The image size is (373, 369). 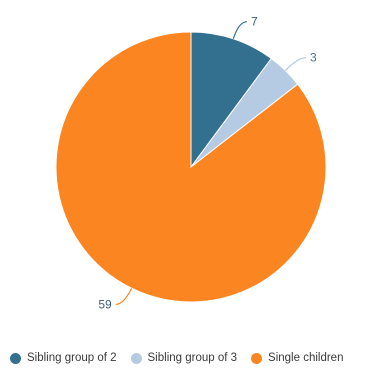 I want to click on legend-item-single-children: Single children, so click(x=297, y=358).